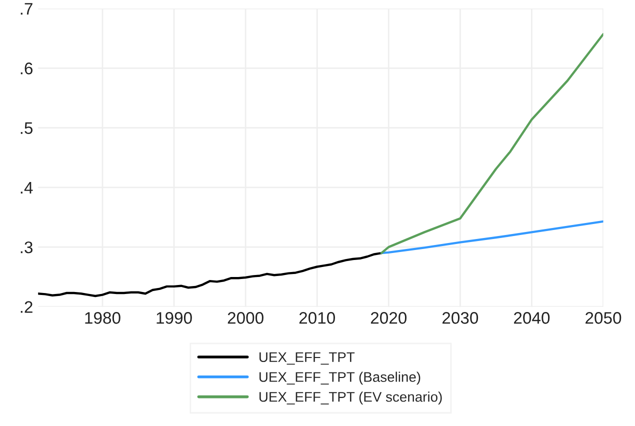 This screenshot has height=426, width=635. What do you see at coordinates (174, 318) in the screenshot?
I see `x-tick-label: 1990` at bounding box center [174, 318].